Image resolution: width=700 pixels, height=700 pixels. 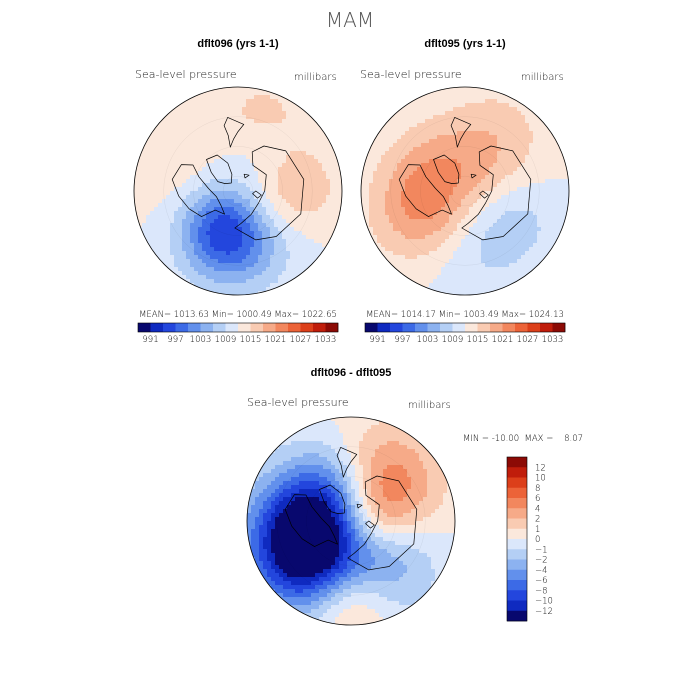 What do you see at coordinates (238, 191) in the screenshot?
I see `latitude-circle` at bounding box center [238, 191].